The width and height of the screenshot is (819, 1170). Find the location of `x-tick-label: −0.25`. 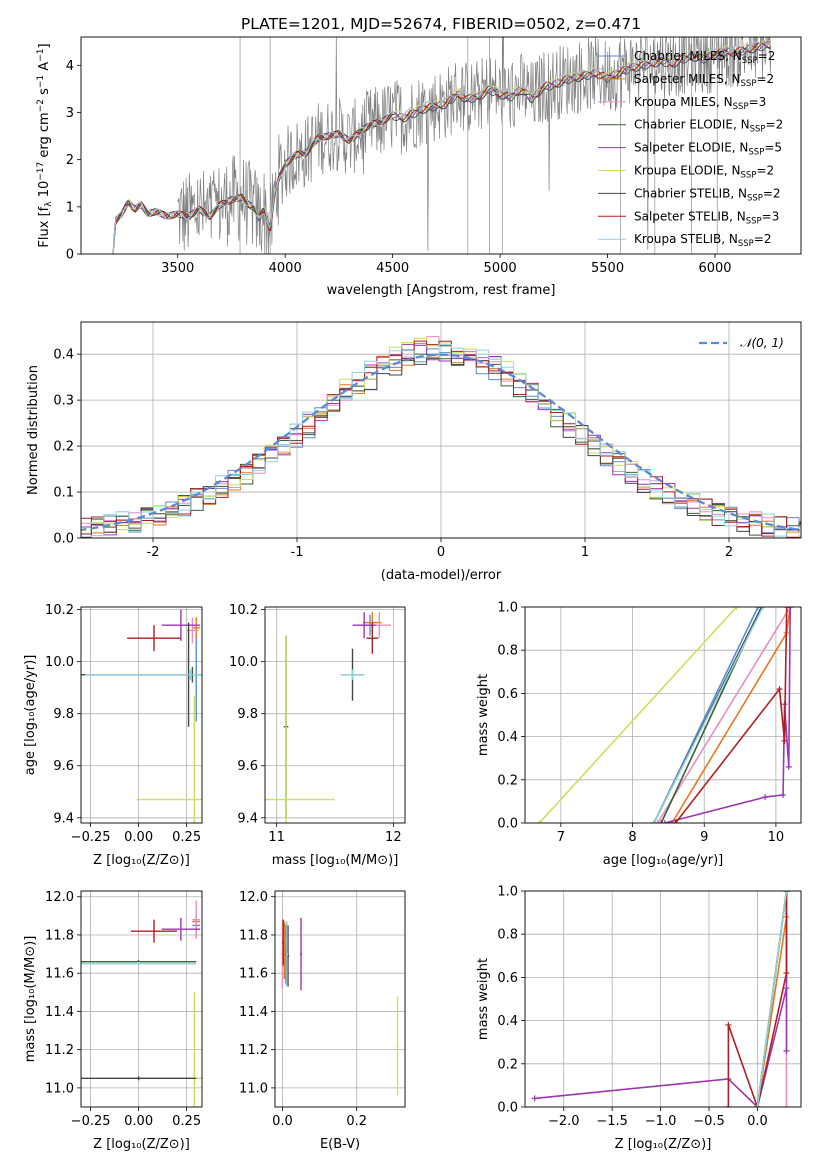

x-tick-label: −0.25 is located at coordinates (91, 837).